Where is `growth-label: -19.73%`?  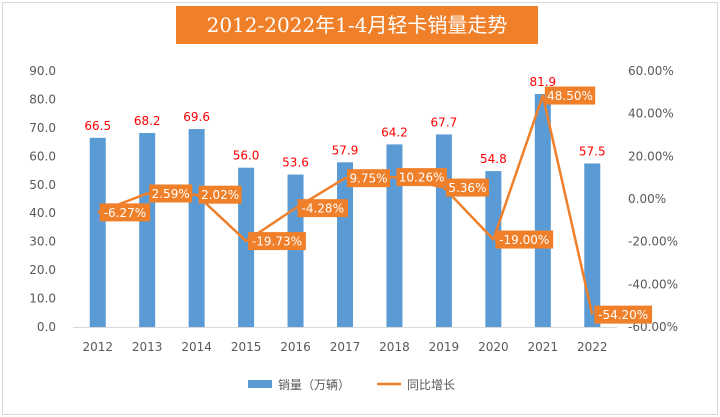
growth-label: -19.73% is located at coordinates (277, 242).